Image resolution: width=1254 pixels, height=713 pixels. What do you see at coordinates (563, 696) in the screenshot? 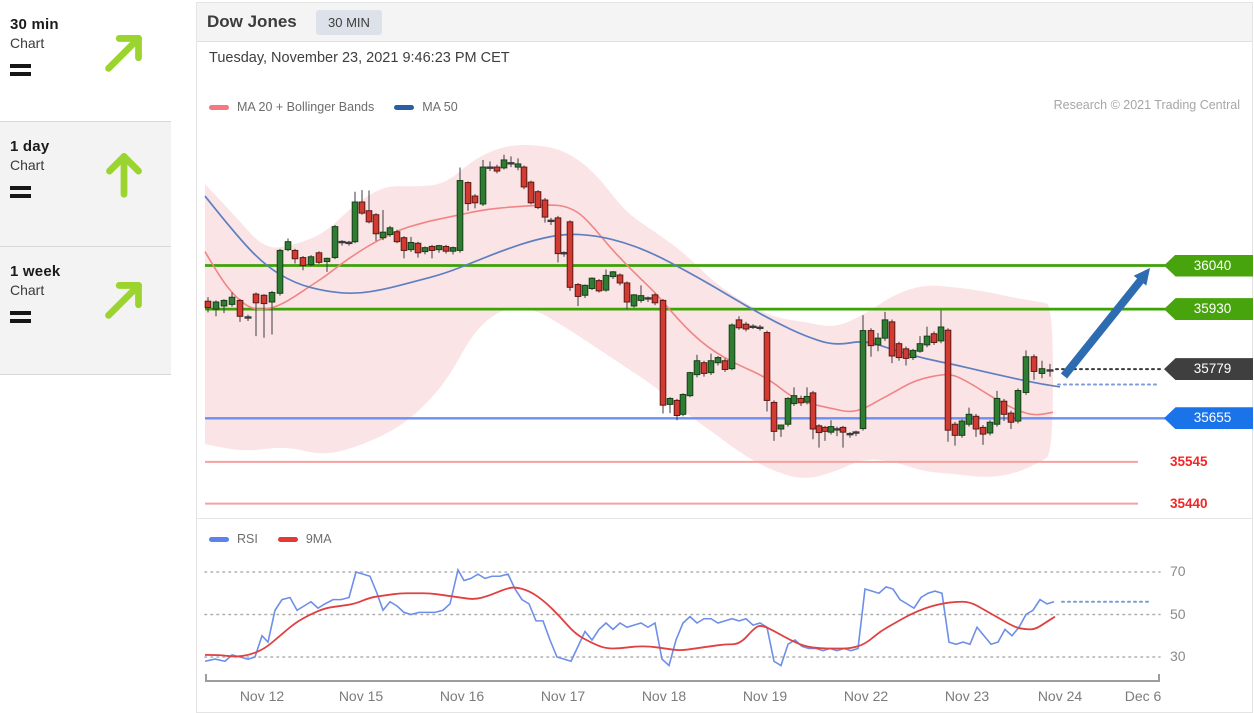
I see `x-axis-label-Nov-17: Nov 17` at bounding box center [563, 696].